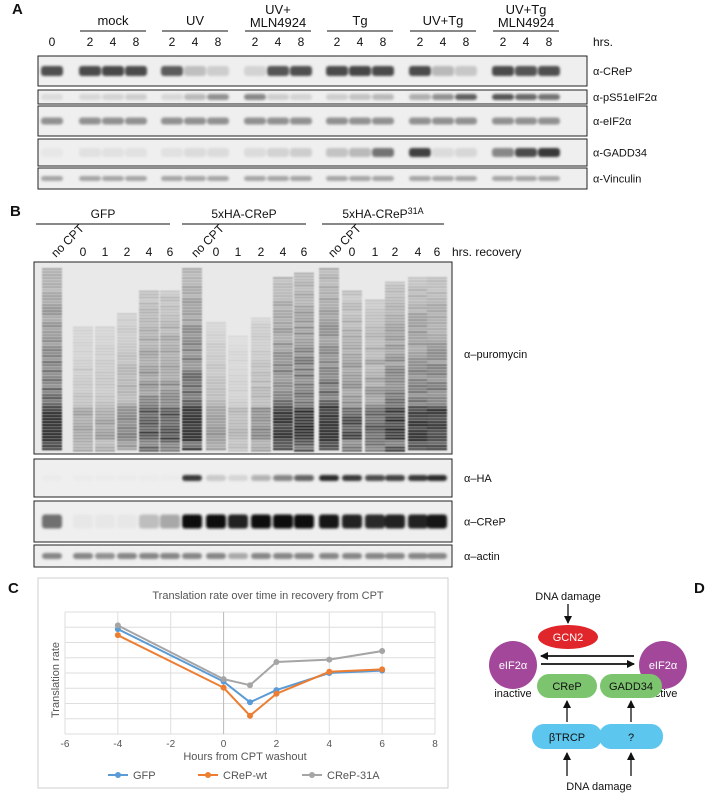 The width and height of the screenshot is (717, 800). I want to click on unknown-shape, so click(631, 736).